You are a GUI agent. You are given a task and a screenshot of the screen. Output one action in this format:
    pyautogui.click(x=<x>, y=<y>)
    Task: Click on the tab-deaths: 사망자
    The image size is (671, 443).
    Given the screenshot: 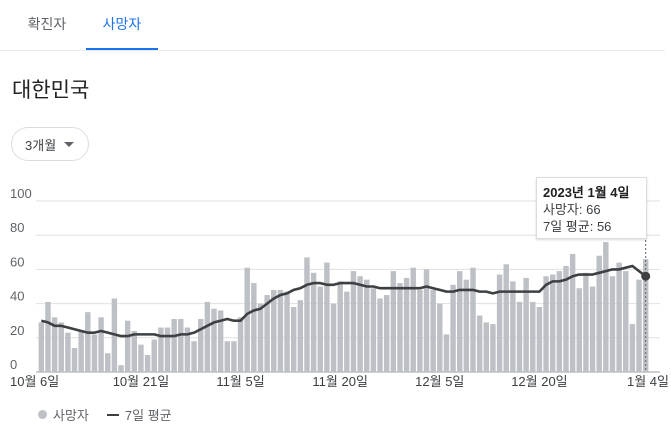 What is the action you would take?
    pyautogui.click(x=122, y=25)
    